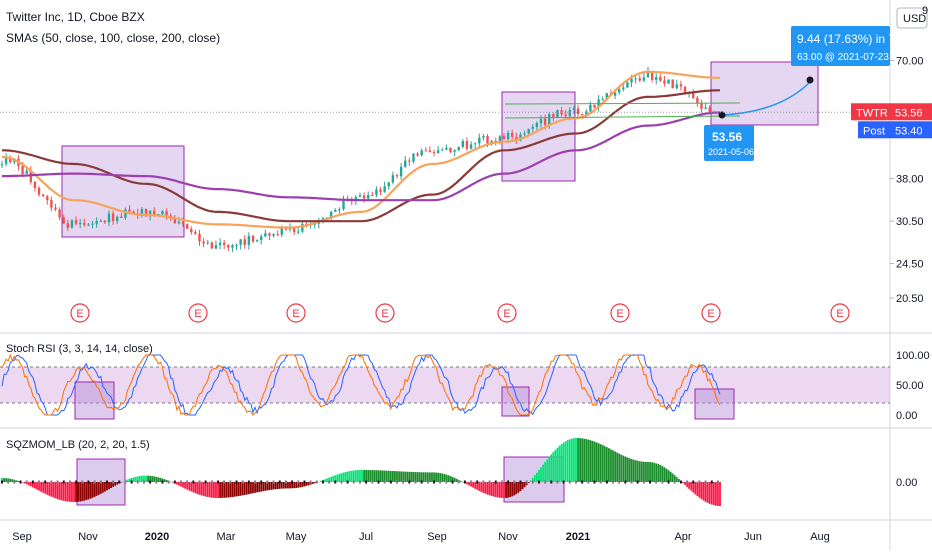 This screenshot has height=555, width=932. Describe the element at coordinates (810, 80) in the screenshot. I see `target-point` at that location.